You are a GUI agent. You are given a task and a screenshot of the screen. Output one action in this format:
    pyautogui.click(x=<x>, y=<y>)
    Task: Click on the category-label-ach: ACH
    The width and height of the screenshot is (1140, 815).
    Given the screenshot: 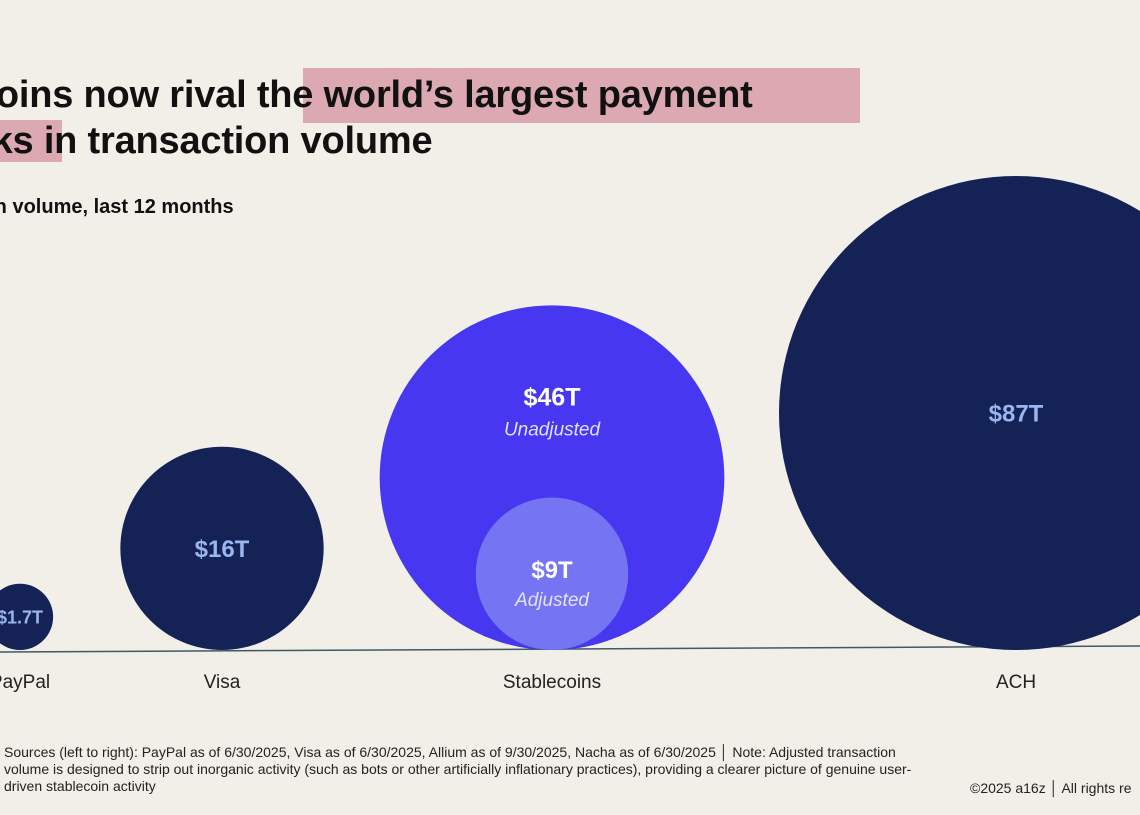 What is the action you would take?
    pyautogui.click(x=1016, y=682)
    